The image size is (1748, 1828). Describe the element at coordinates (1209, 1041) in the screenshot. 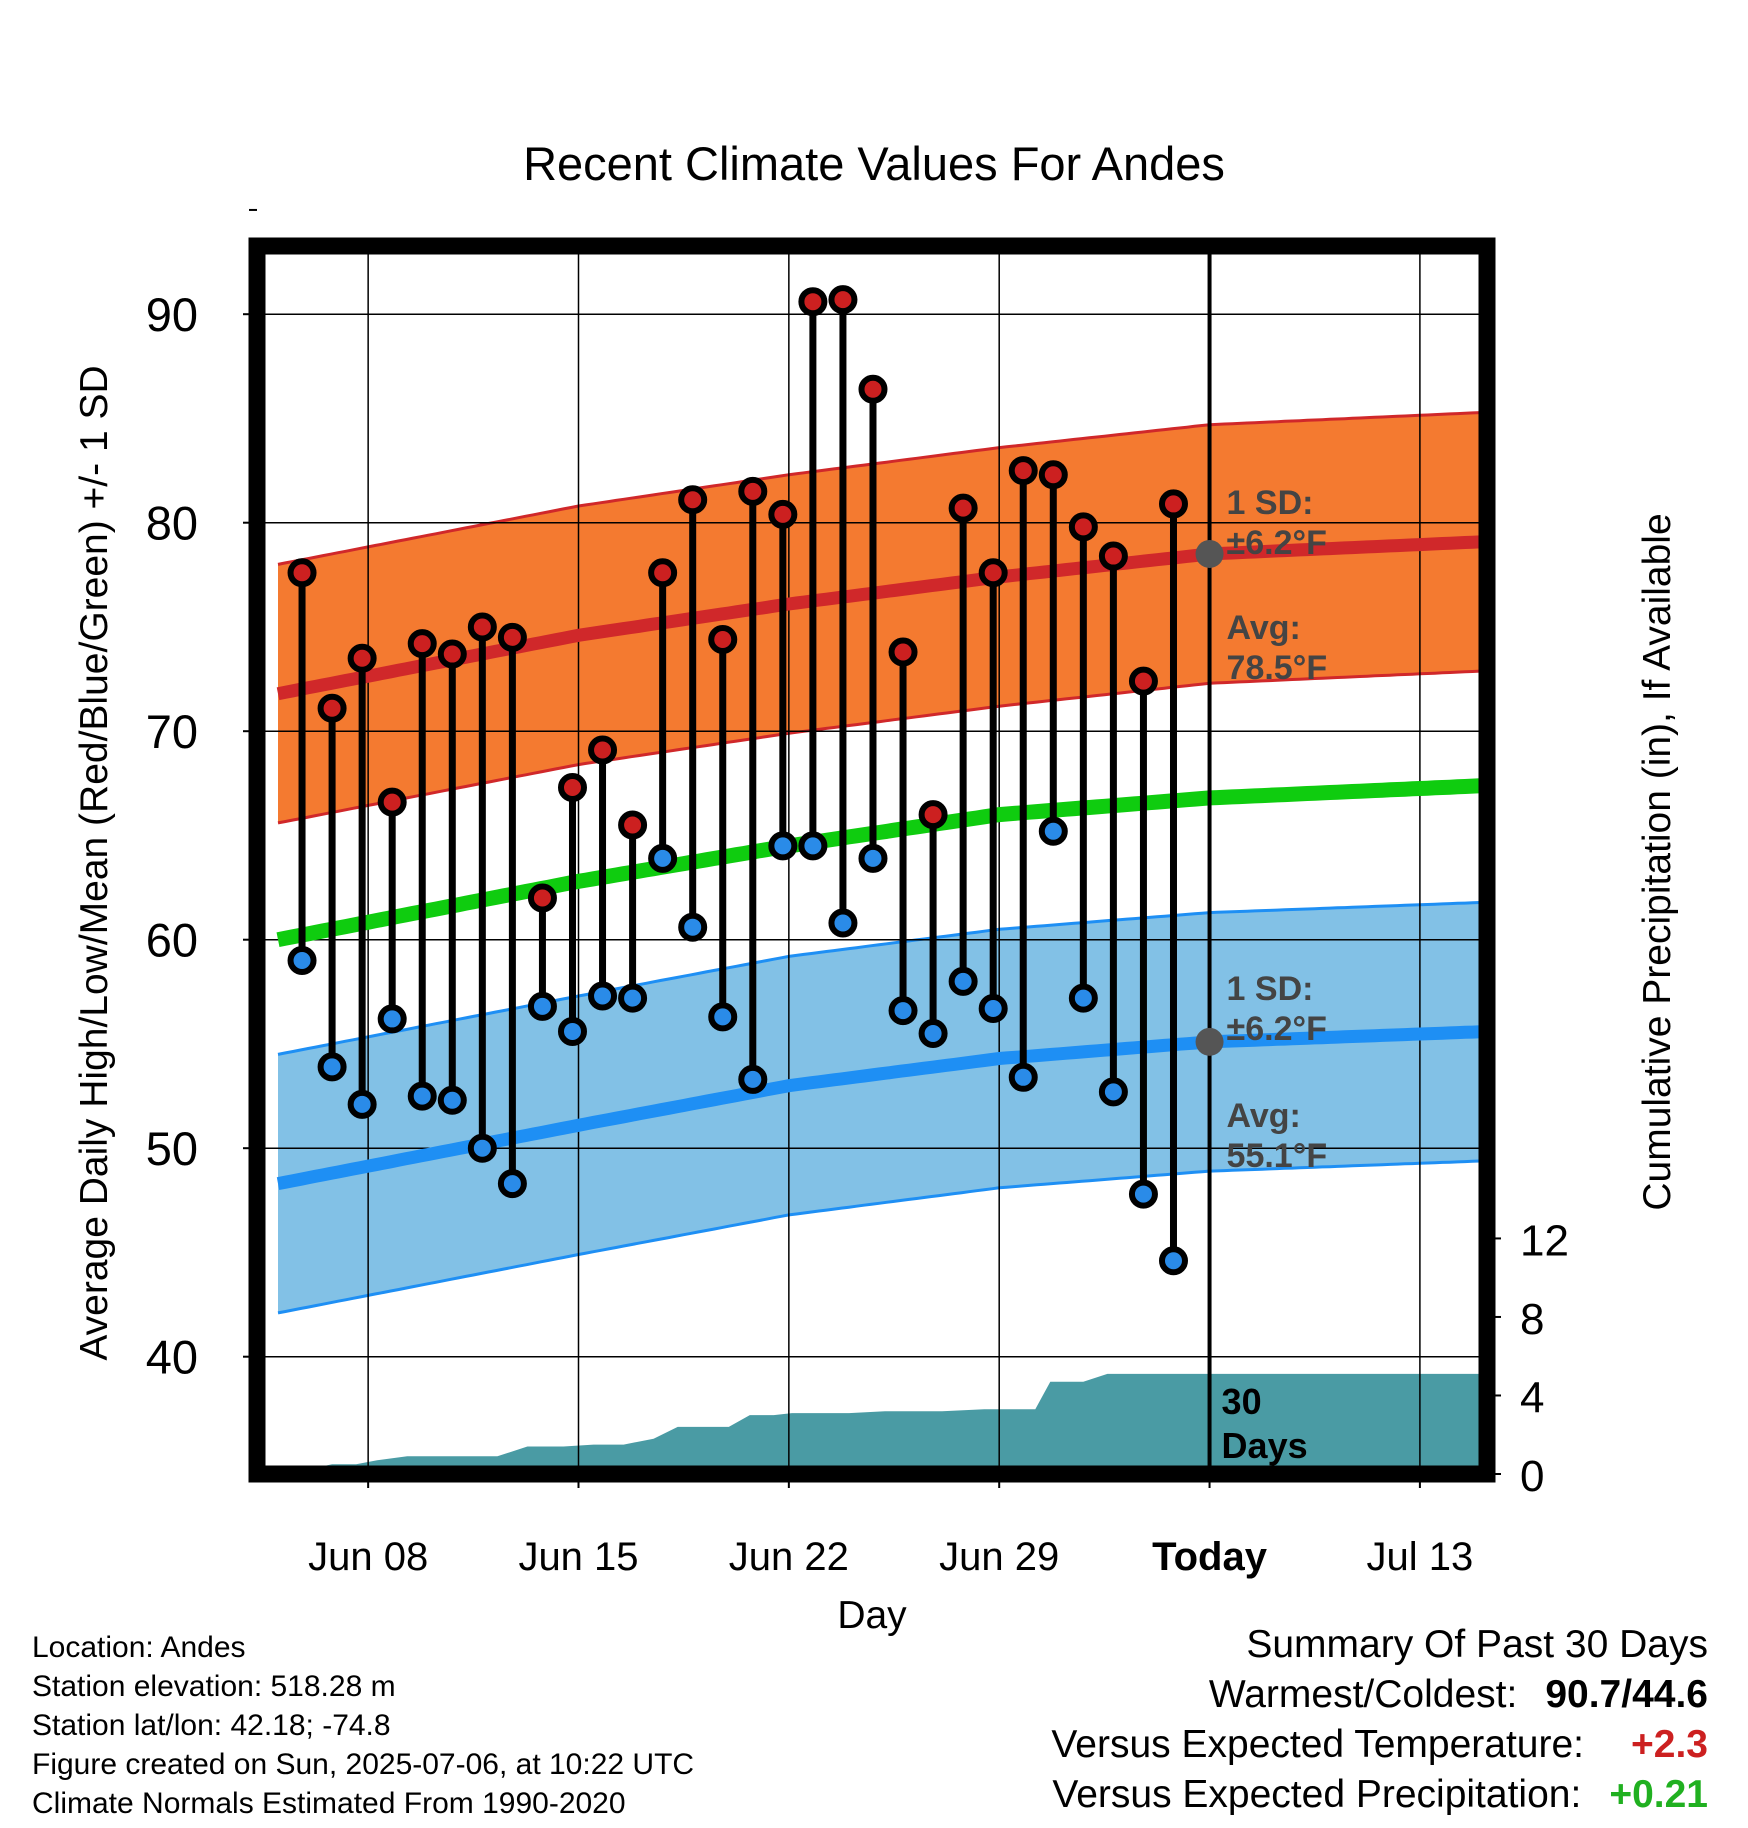

I see `today-low-avg-marker` at that location.